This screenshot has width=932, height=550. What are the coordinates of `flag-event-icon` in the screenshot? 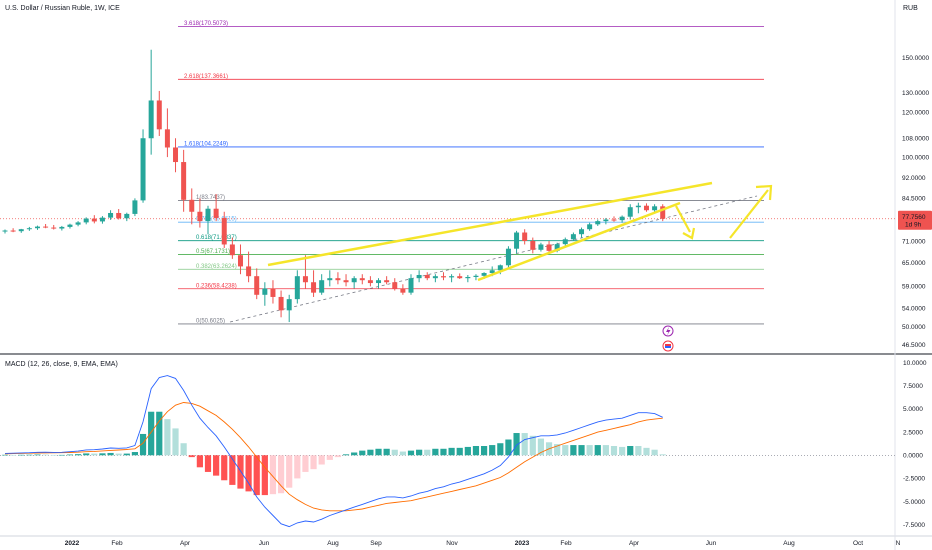 It's located at (668, 346).